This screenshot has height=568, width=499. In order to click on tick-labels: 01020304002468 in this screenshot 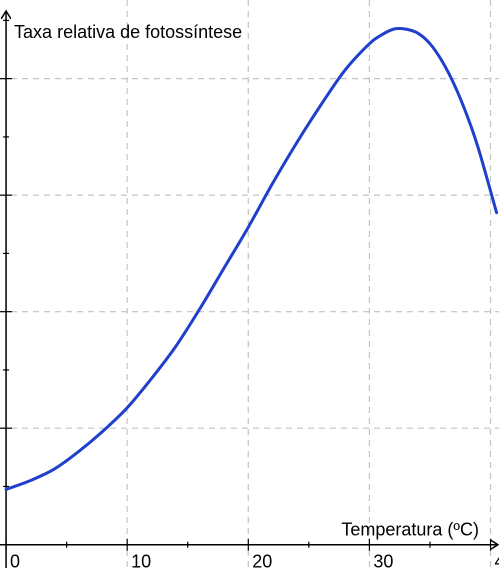, I will do `click(254, 560)`.